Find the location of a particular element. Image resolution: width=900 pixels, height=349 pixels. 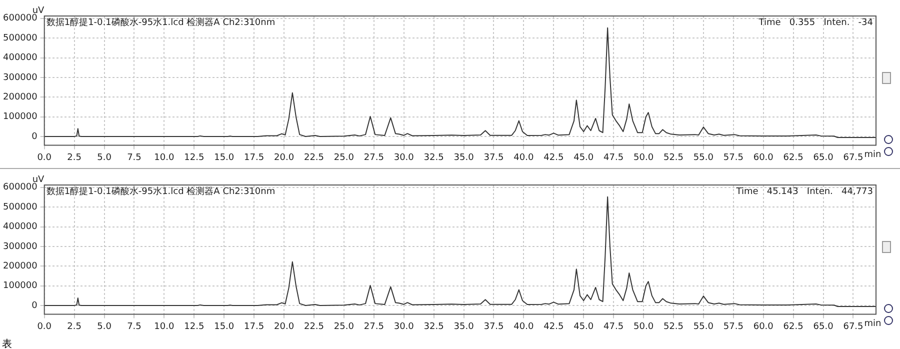

annotation: Time 0.355 Inten. -34 is located at coordinates (816, 23).